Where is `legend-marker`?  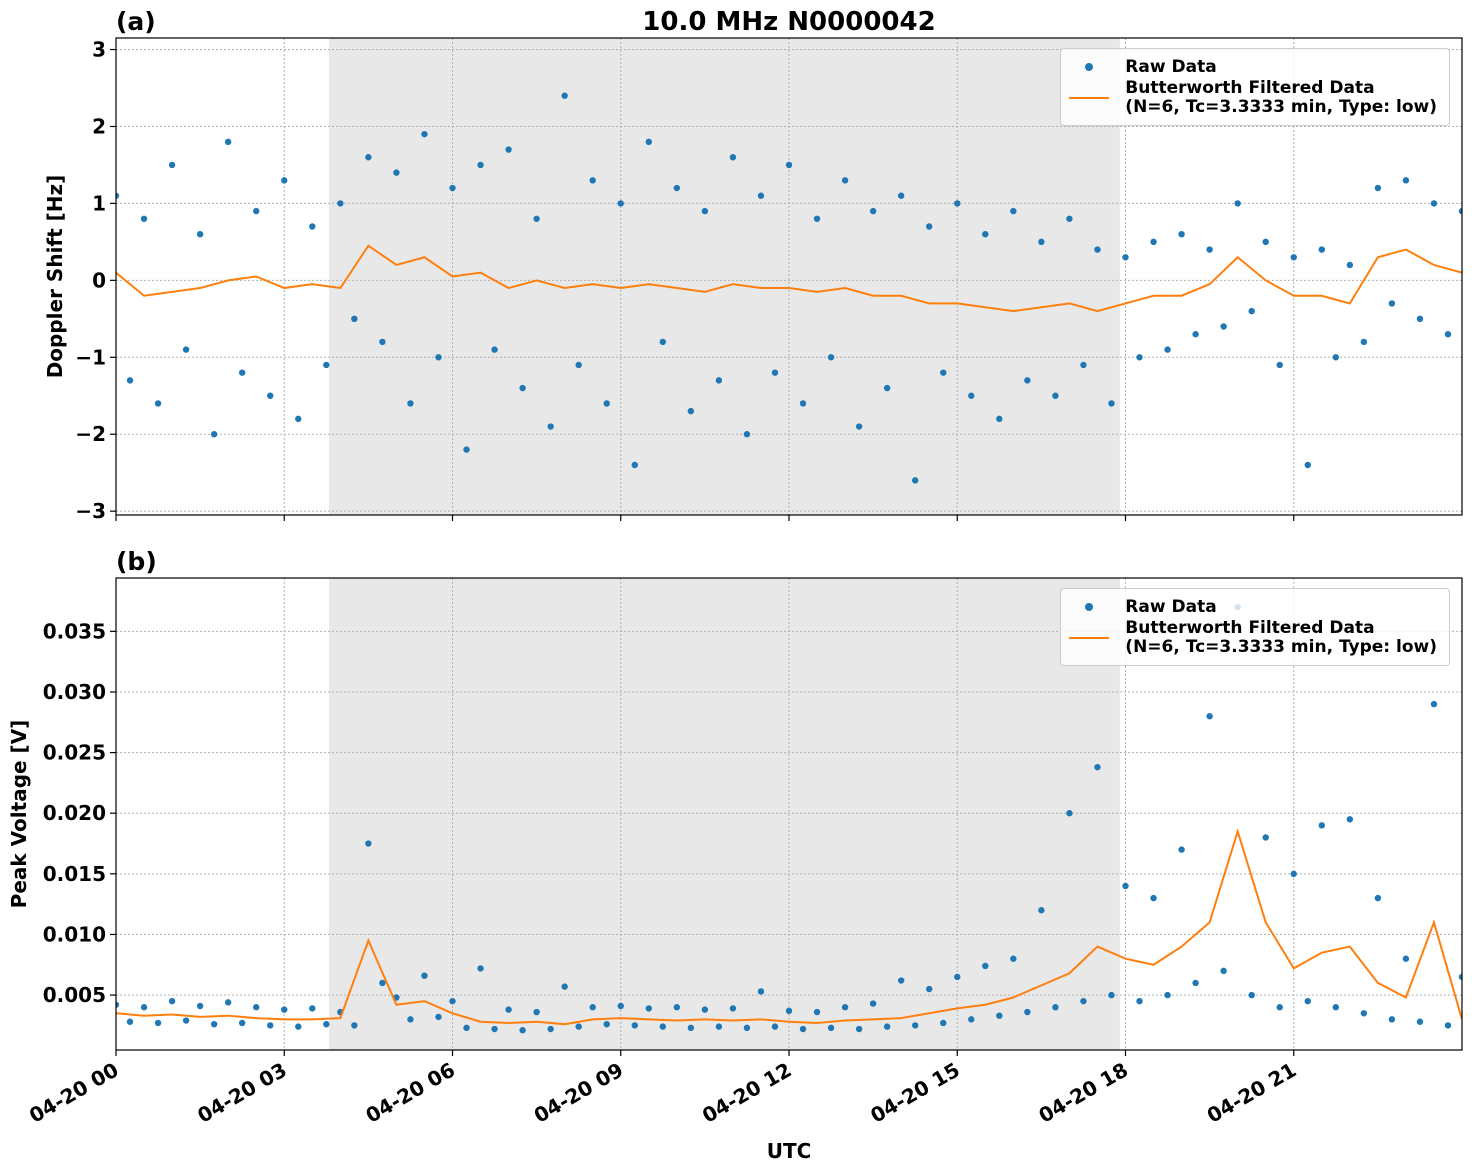 legend-marker is located at coordinates (1089, 638).